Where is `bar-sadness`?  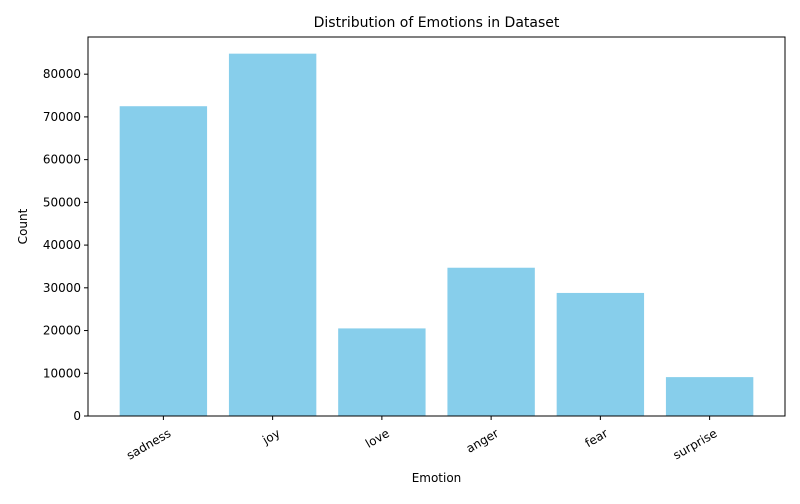 bar-sadness is located at coordinates (163, 261).